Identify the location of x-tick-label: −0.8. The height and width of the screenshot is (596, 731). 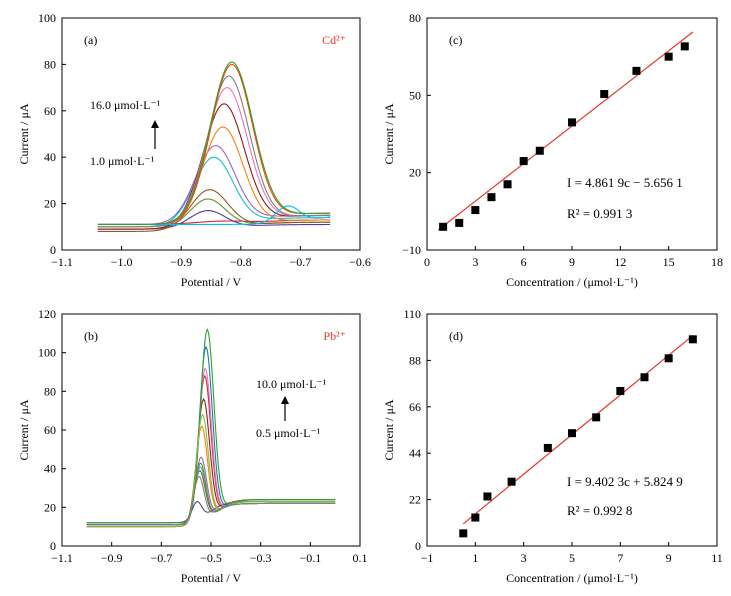
(241, 262).